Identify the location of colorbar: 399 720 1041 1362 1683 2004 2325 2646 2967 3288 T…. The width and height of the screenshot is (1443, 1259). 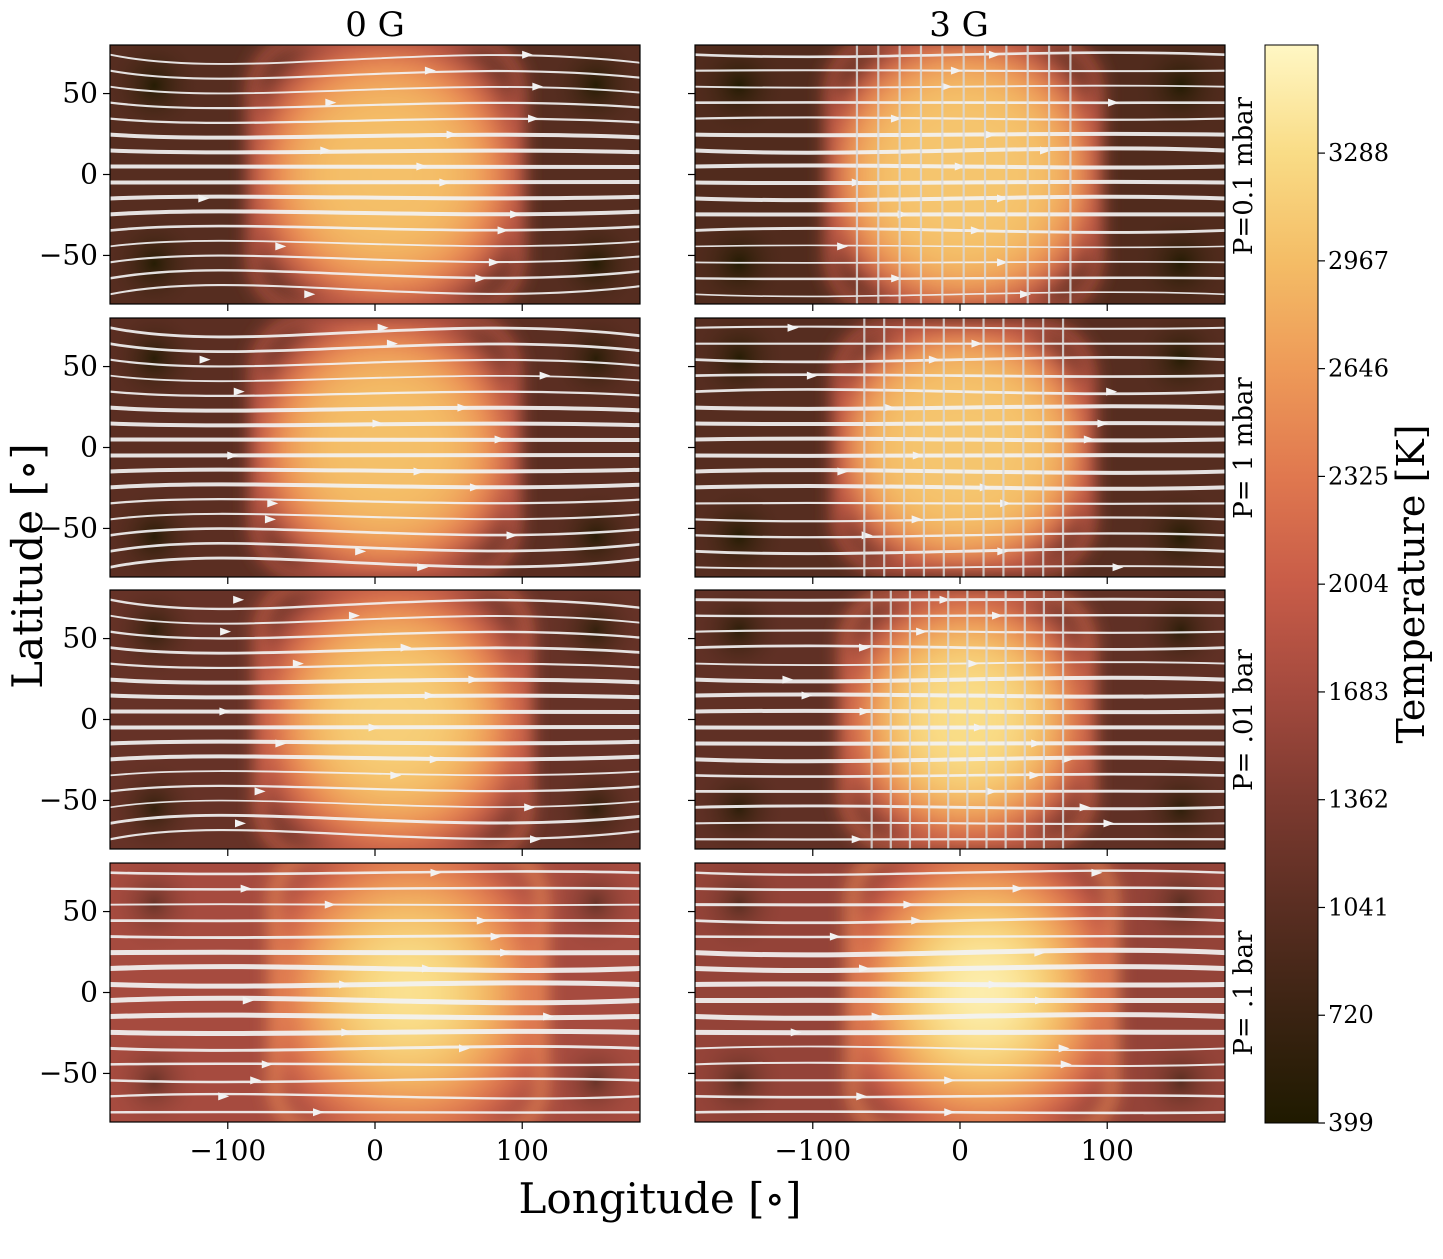
(1348, 590).